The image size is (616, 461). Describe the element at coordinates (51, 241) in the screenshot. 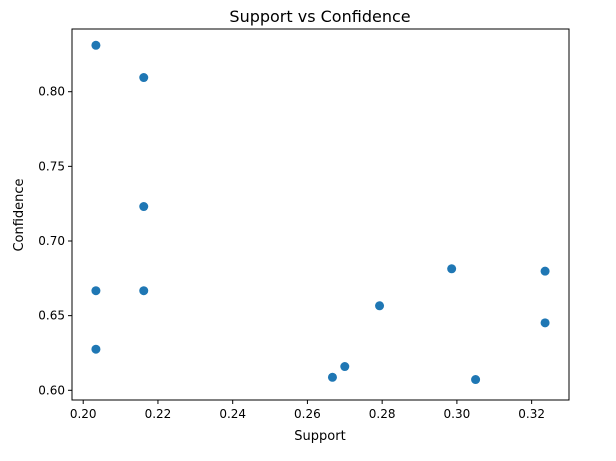

I see `y-tick-label: 0.70` at that location.